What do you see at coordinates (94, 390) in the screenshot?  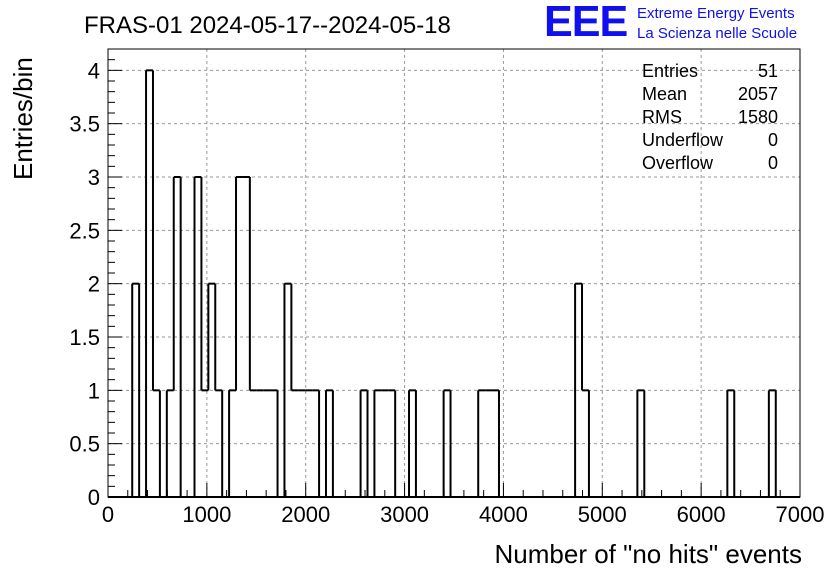 I see `y-tick-label: 1` at bounding box center [94, 390].